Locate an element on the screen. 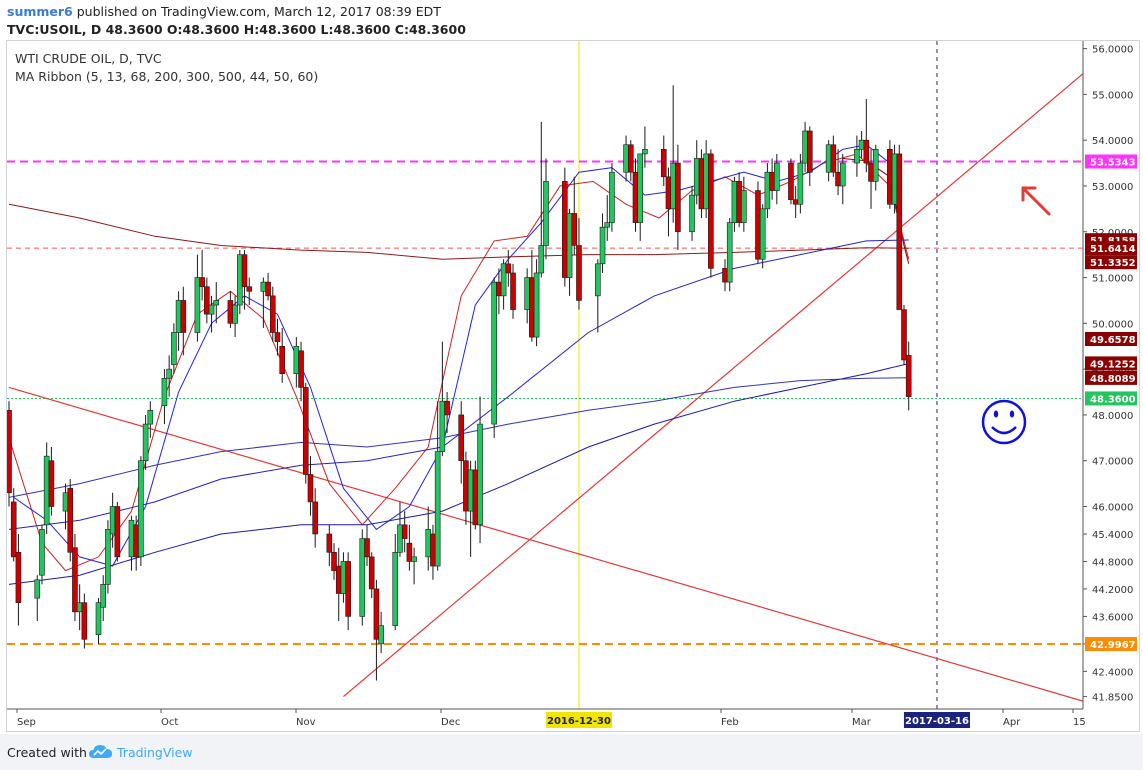  smiley-face-icon is located at coordinates (1004, 422).